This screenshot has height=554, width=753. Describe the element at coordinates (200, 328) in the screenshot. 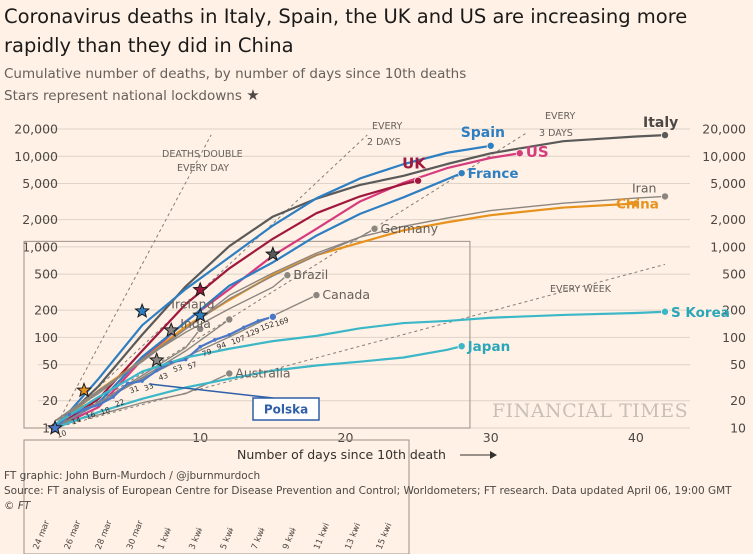

I see `series-end-dot-india` at that location.